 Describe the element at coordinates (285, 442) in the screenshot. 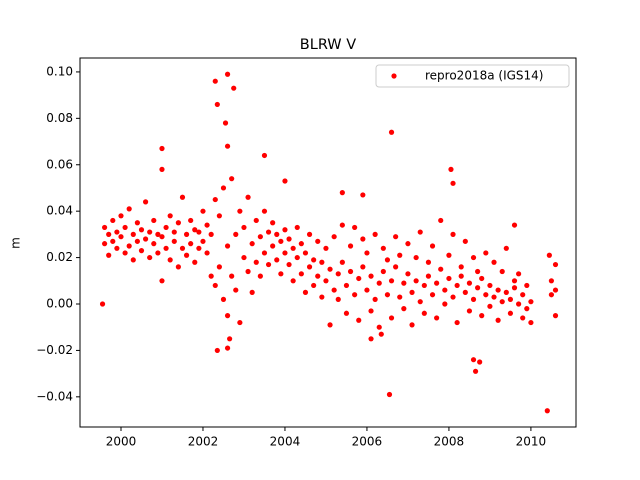

I see `x-tick-label: 2004` at that location.